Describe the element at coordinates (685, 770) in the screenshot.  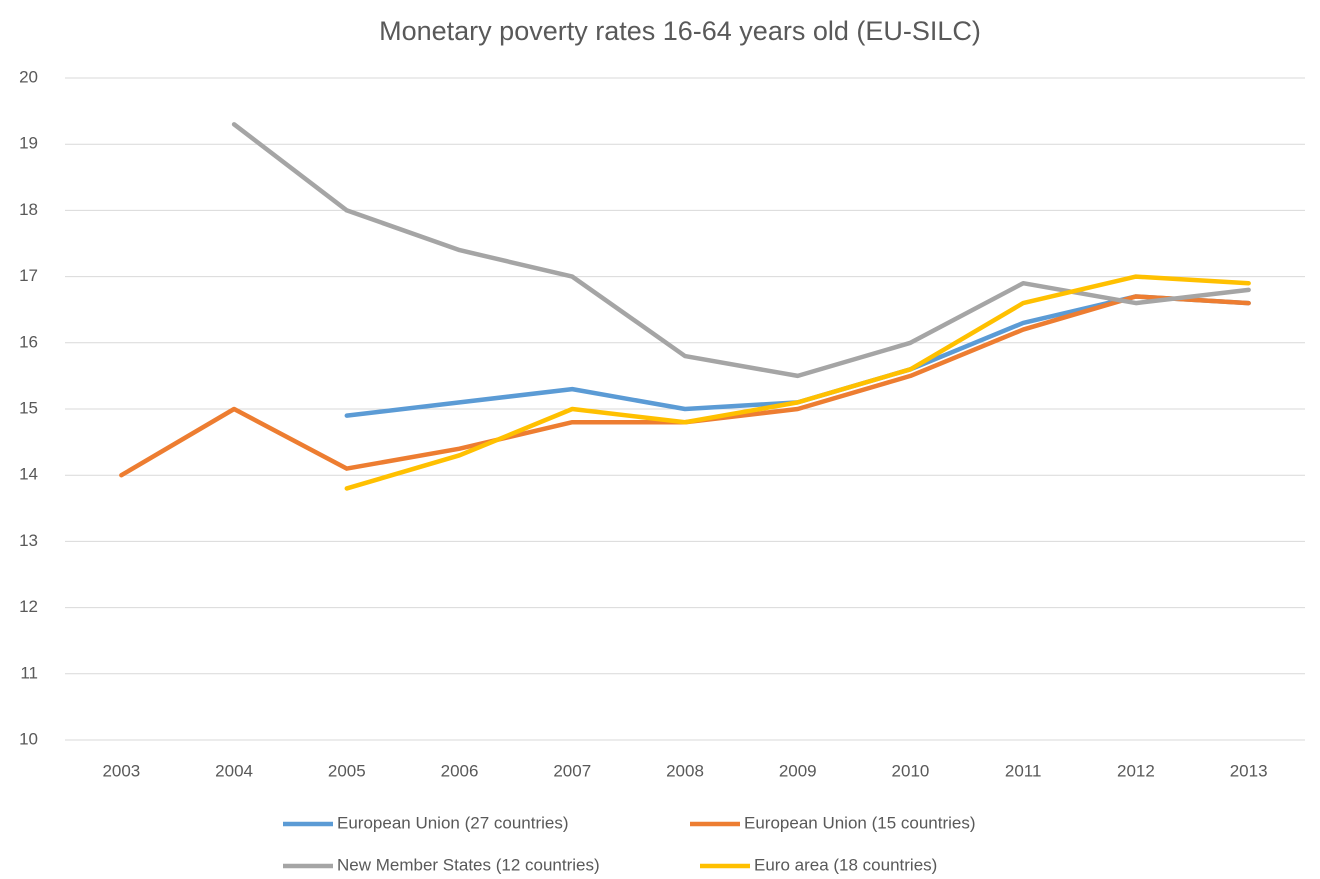
I see `x-tick-label: 2008` at that location.